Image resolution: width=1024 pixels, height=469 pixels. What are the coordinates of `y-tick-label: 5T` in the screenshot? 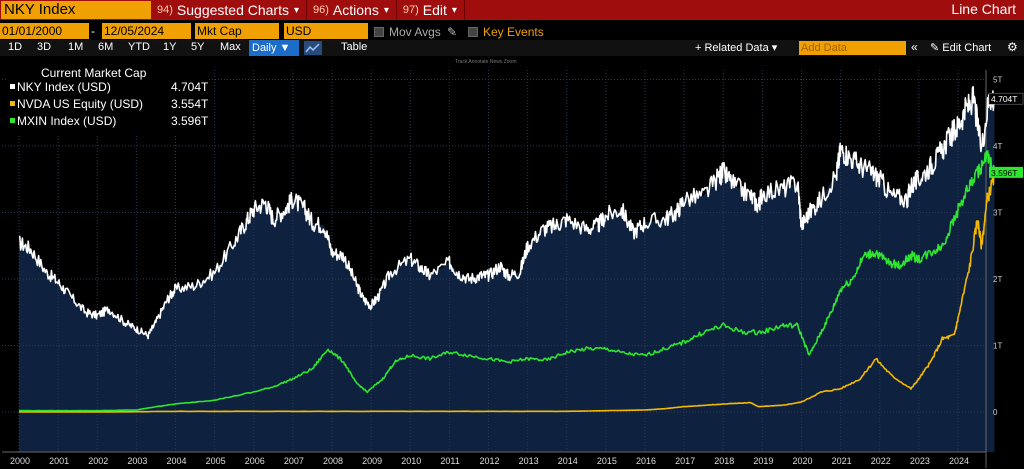 It's located at (997, 80).